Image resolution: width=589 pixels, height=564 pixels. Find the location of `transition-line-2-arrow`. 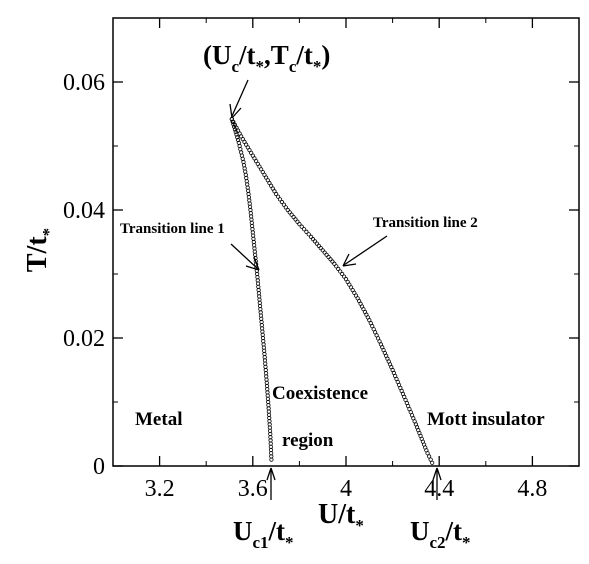

transition-line-2-arrow is located at coordinates (365, 250).